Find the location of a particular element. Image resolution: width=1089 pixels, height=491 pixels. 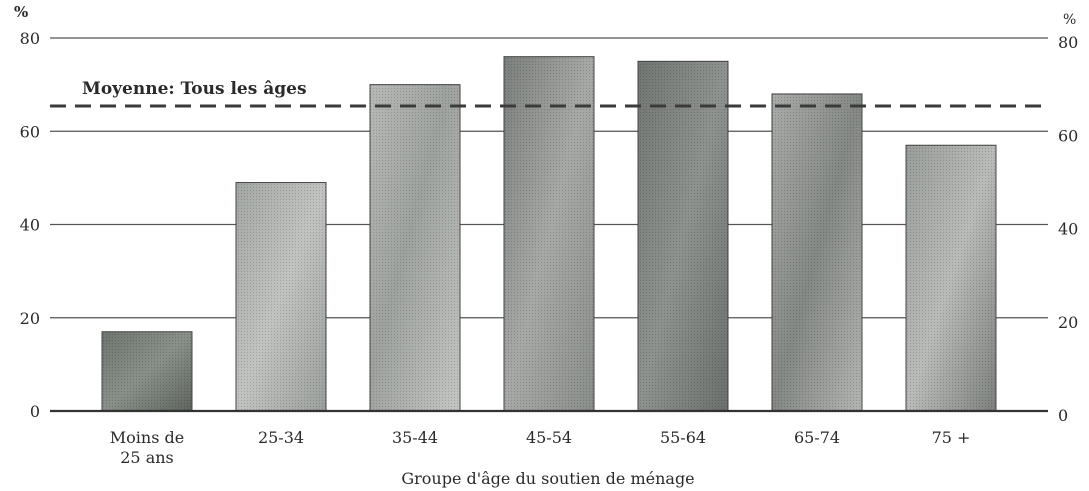

x-tick-label: 65-74 is located at coordinates (817, 437).